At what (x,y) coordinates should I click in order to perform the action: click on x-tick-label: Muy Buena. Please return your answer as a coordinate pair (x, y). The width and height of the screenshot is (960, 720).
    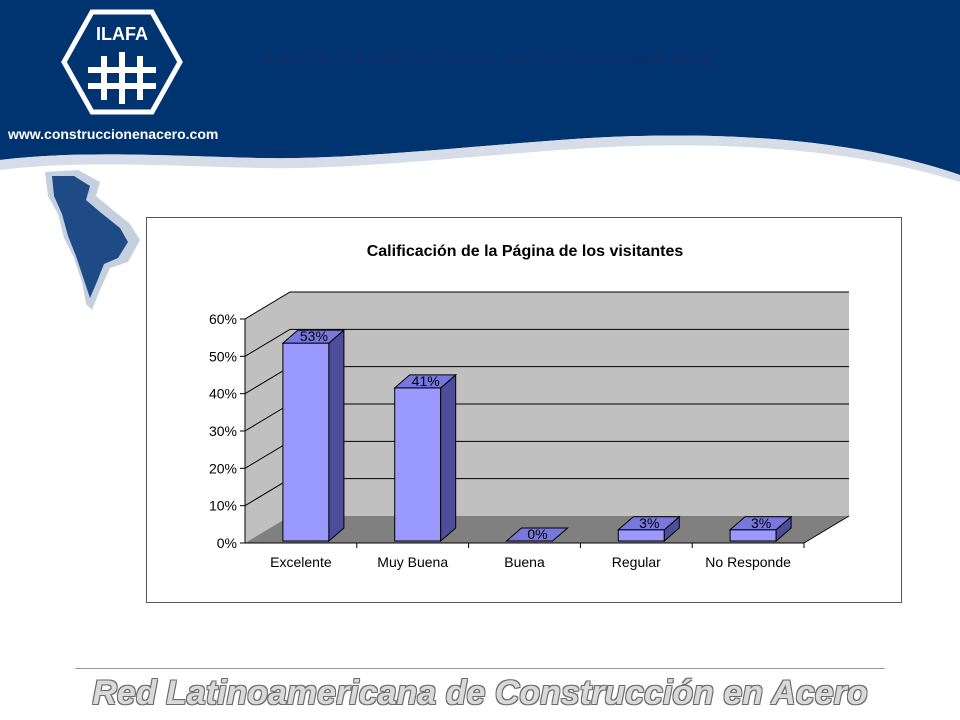
    Looking at the image, I should click on (412, 562).